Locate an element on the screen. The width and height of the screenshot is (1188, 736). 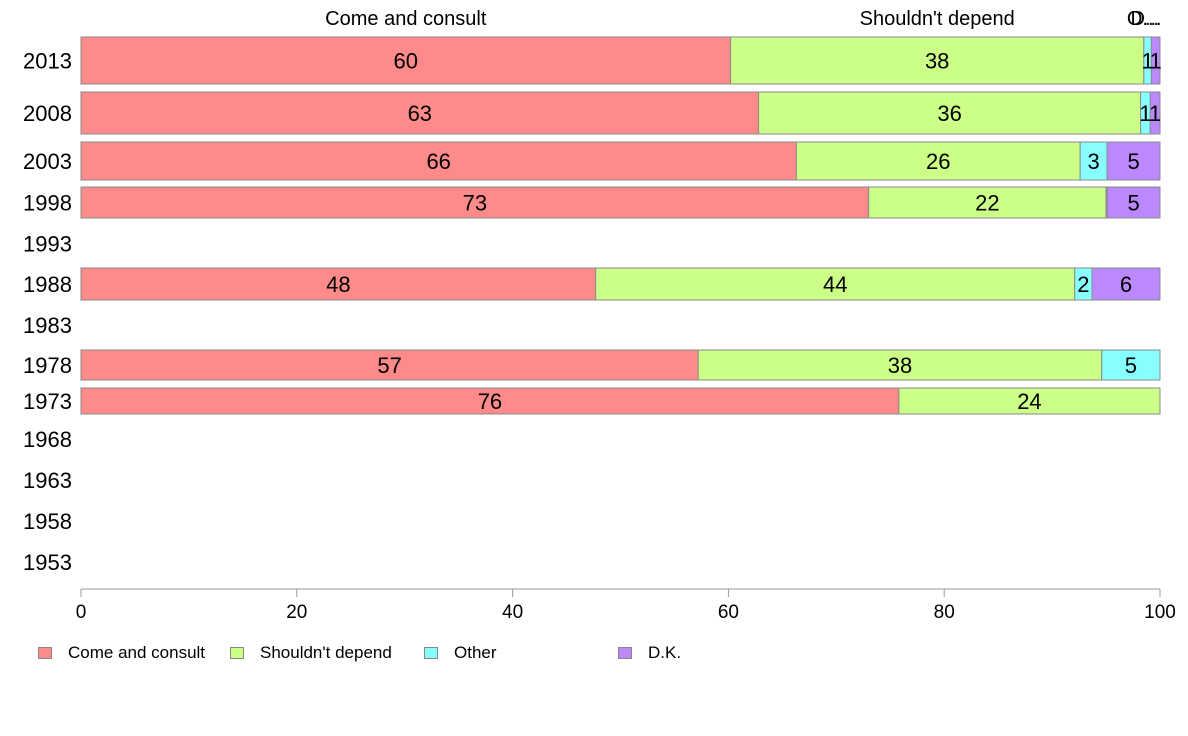
bar-1978-shouldn-t-depend is located at coordinates (900, 365).